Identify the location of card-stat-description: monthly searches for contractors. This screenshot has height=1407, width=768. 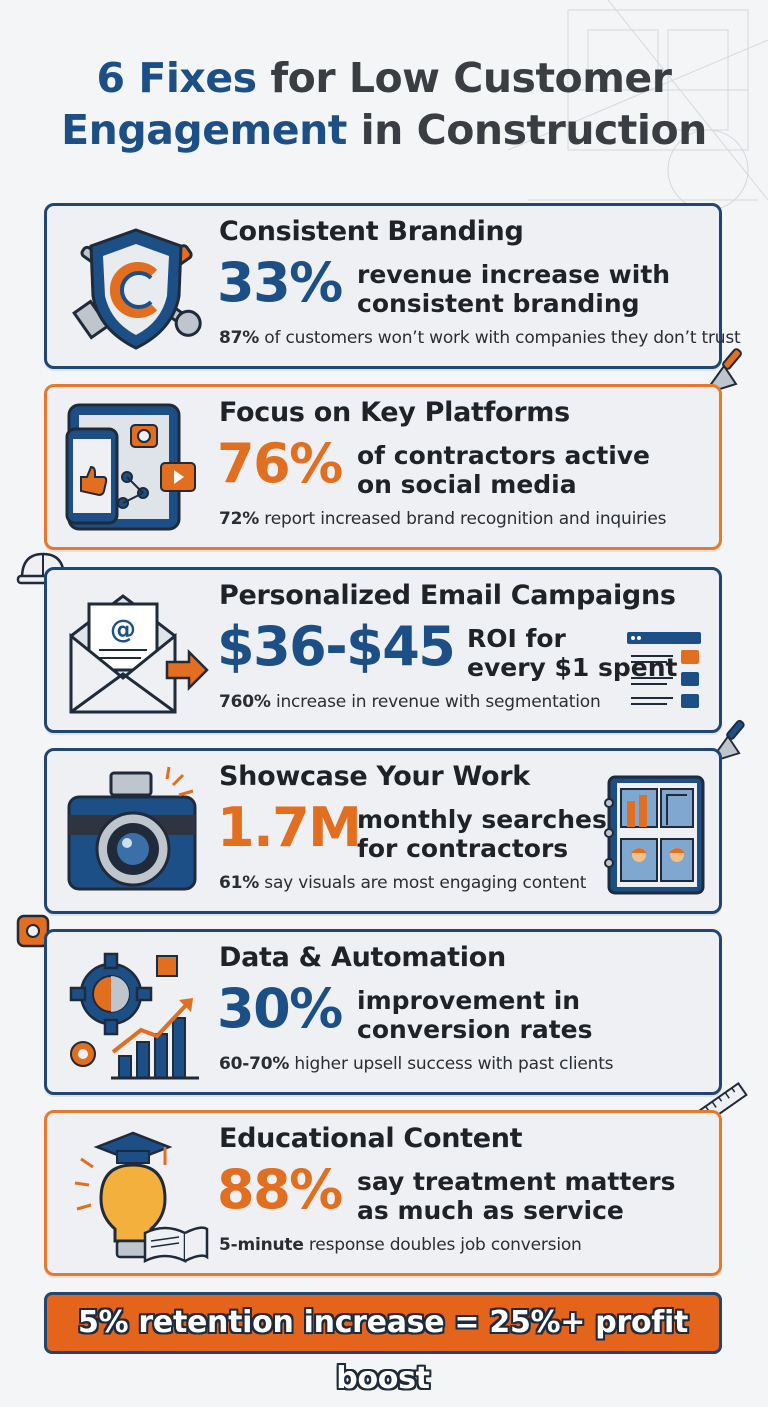
(482, 834).